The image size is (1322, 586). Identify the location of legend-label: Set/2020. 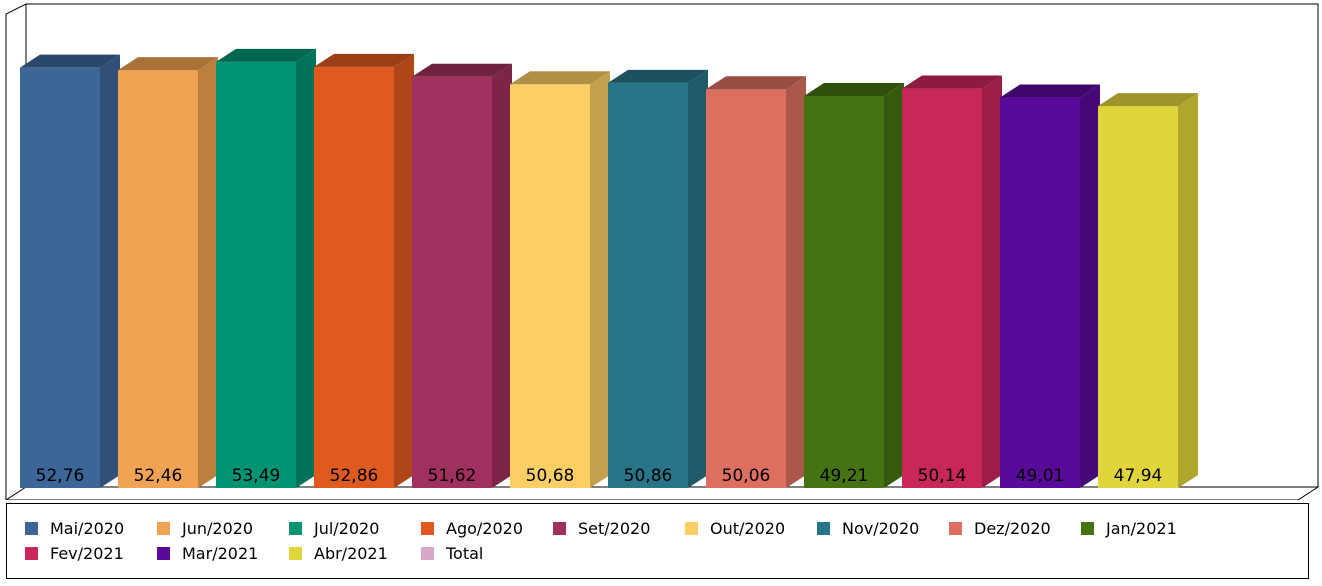
(614, 528).